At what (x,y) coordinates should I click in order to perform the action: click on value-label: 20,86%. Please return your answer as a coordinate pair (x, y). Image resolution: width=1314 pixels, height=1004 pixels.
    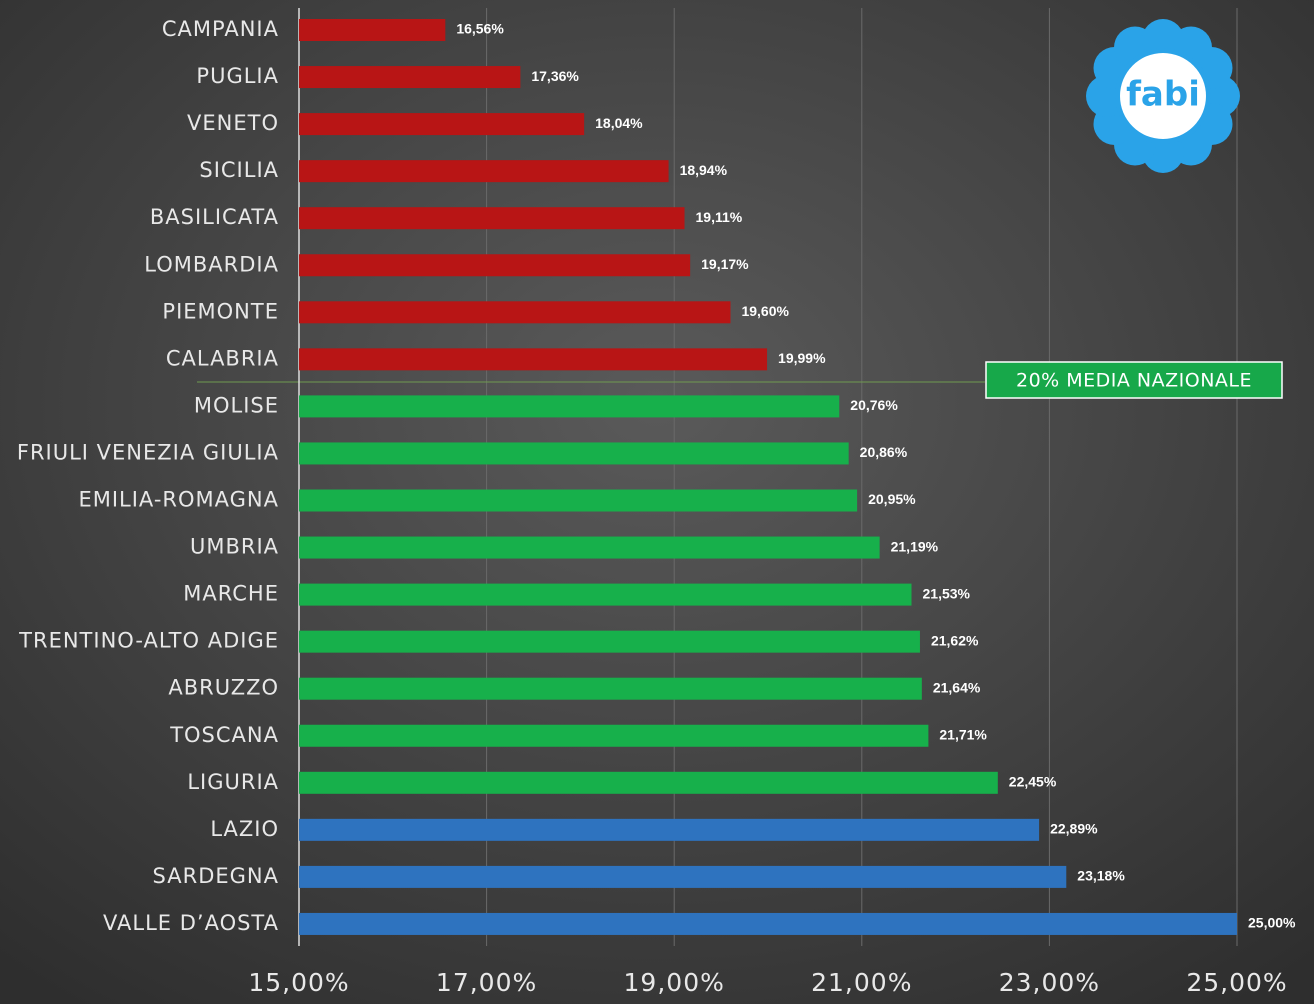
    Looking at the image, I should click on (884, 452).